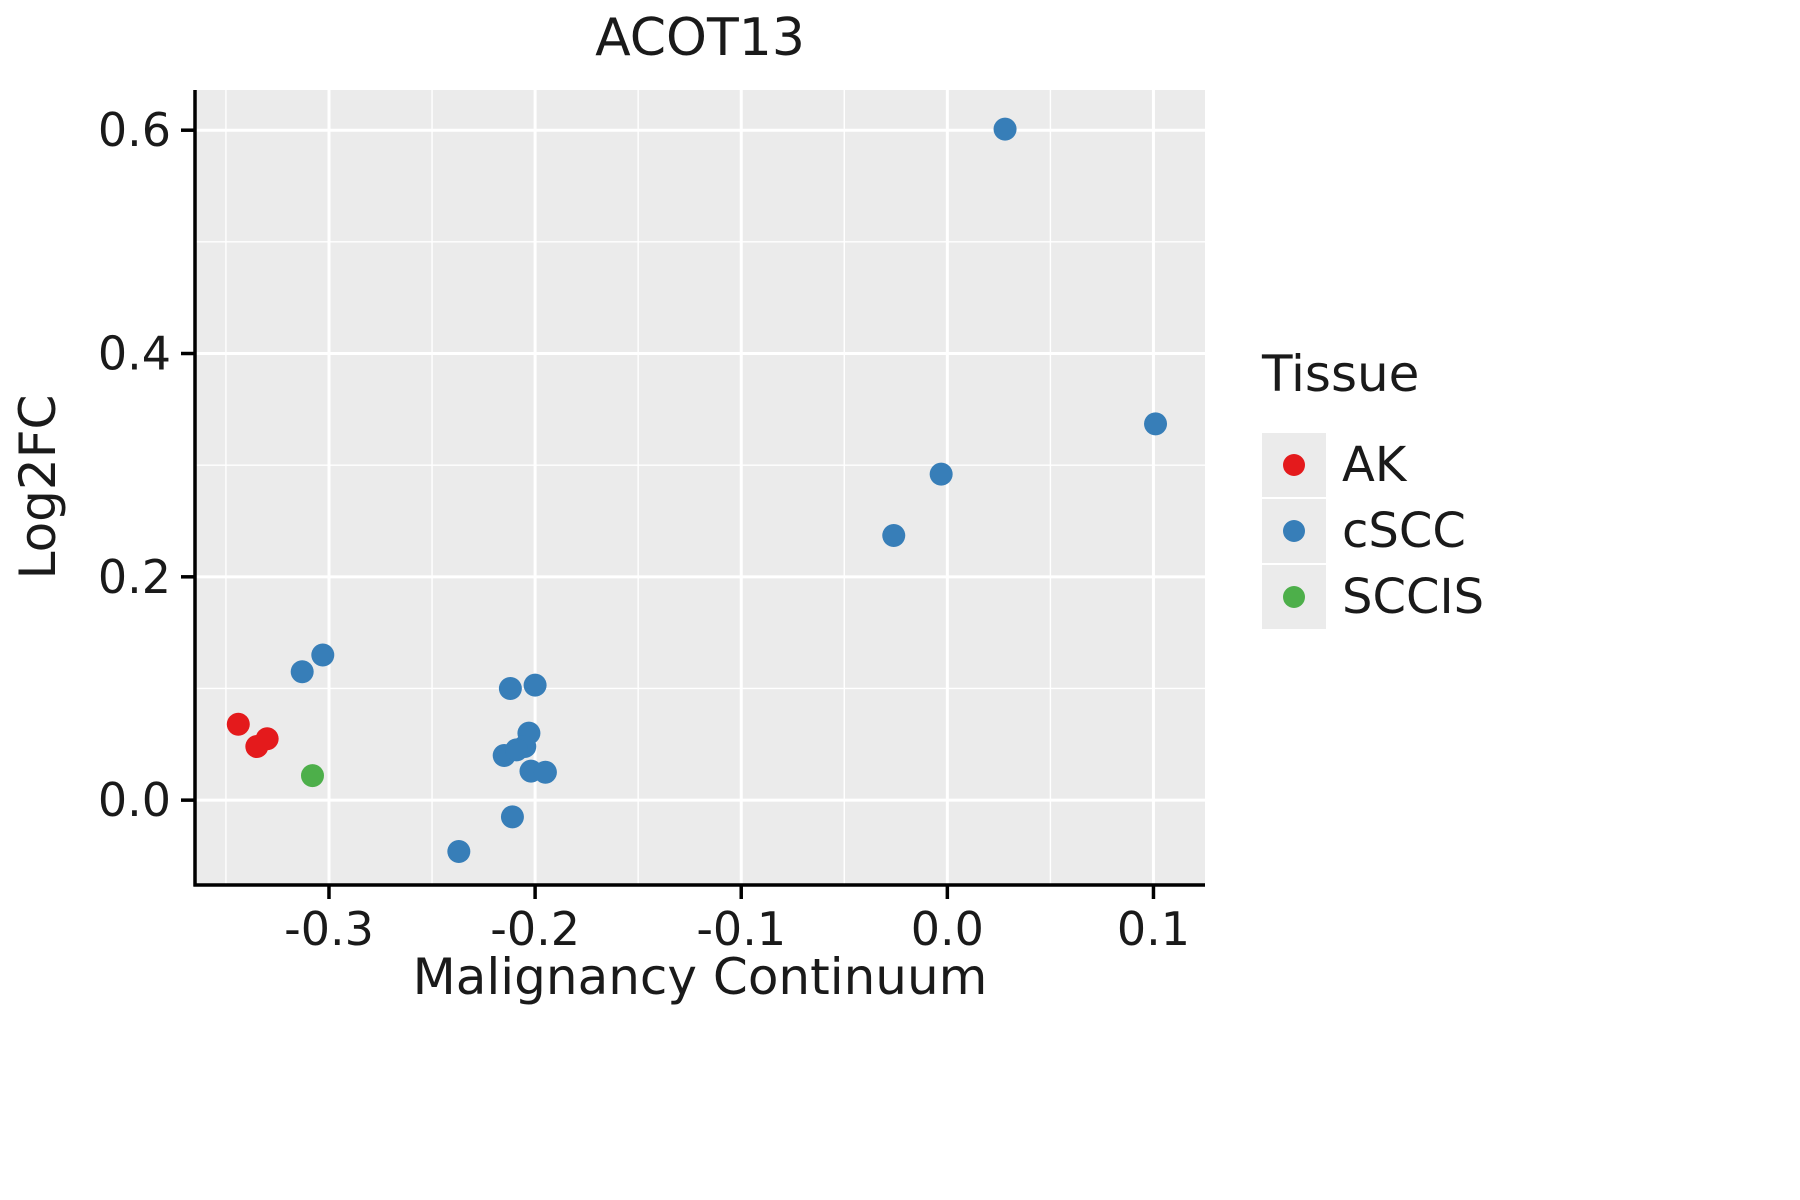 The width and height of the screenshot is (1800, 1200). Describe the element at coordinates (1341, 374) in the screenshot. I see `legend-title: Tissue` at that location.